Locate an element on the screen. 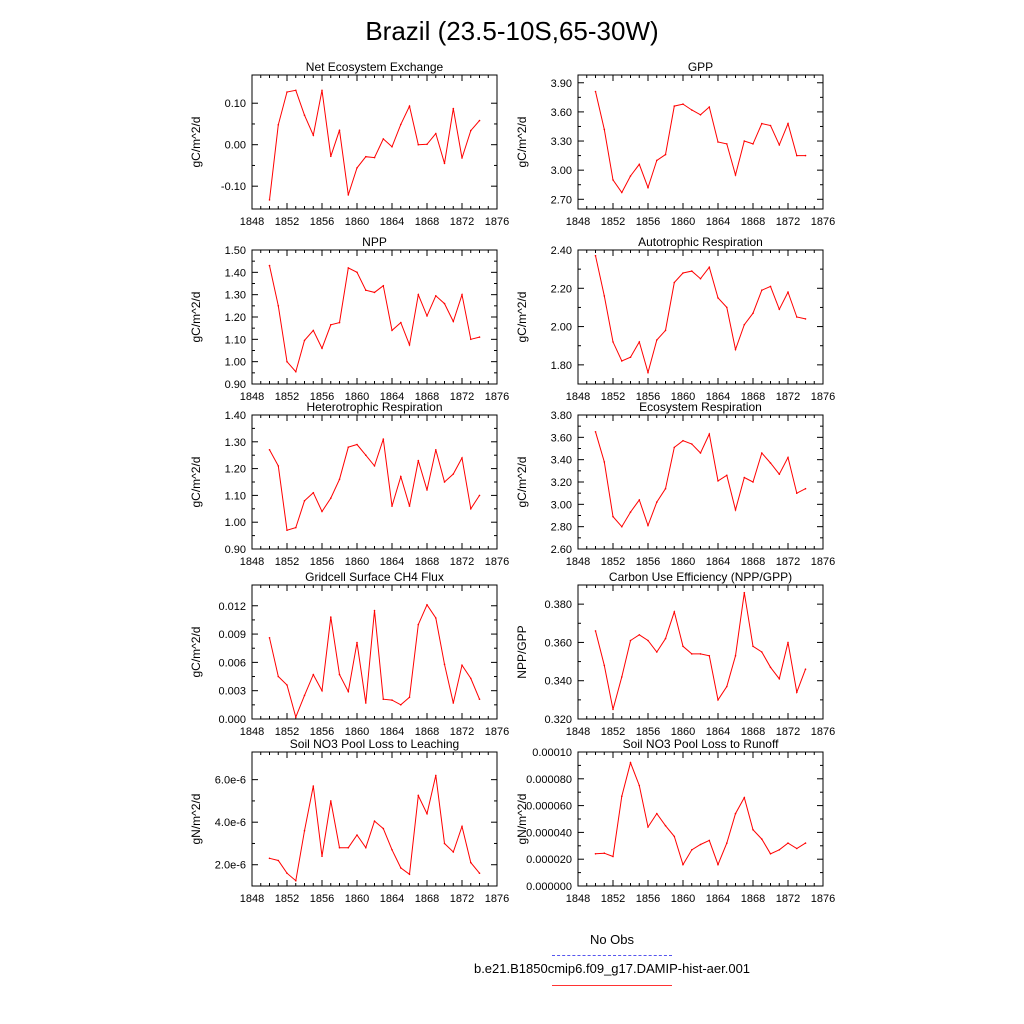  panel-6-ytick-label: 2.60 is located at coordinates (561, 550).